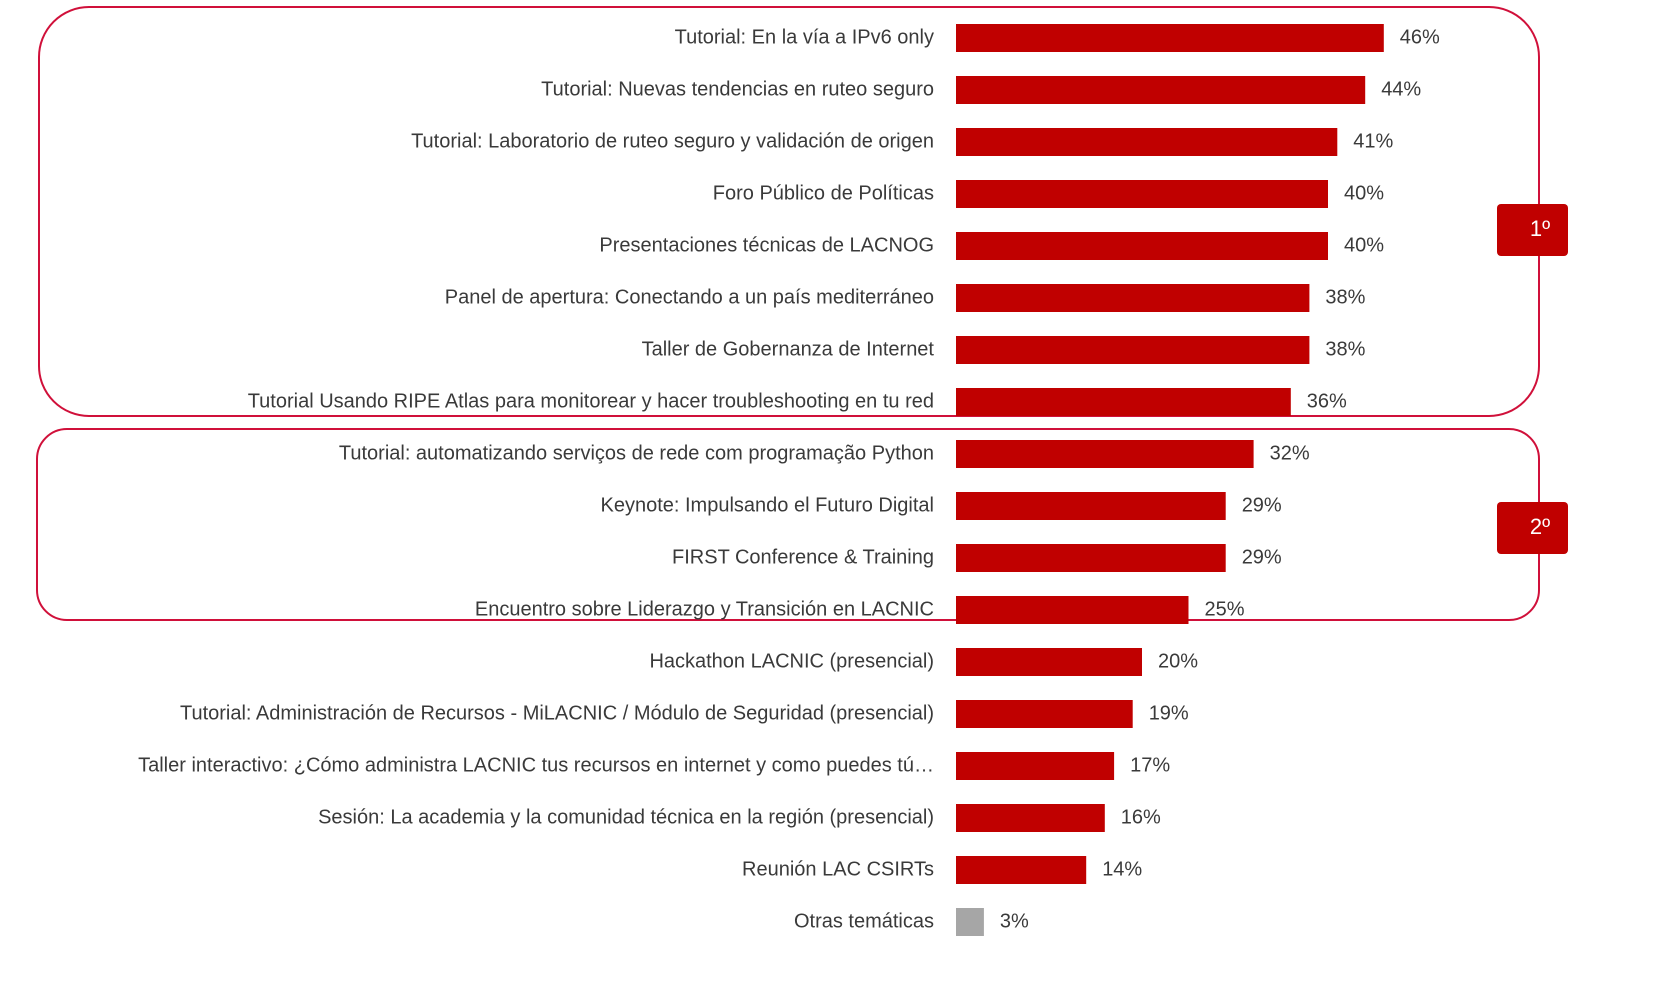 This screenshot has height=983, width=1655. Describe the element at coordinates (767, 505) in the screenshot. I see `category-label: Keynote: Impulsando el Futuro Digital` at that location.